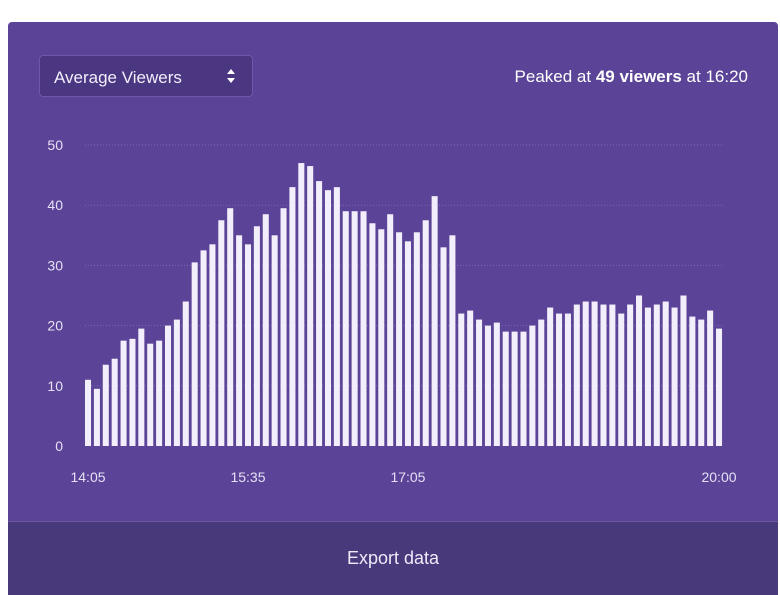 Image resolution: width=780 pixels, height=595 pixels. Describe the element at coordinates (87, 477) in the screenshot. I see `x-tick-label: 14:05` at that location.